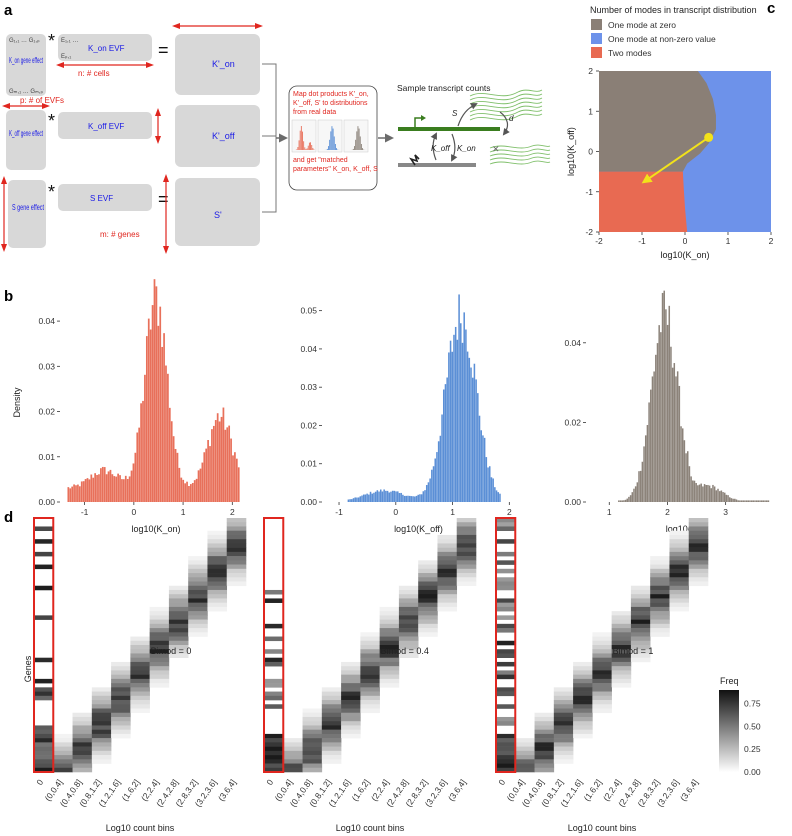  I want to click on b-xtick-label: -1, so click(339, 512).